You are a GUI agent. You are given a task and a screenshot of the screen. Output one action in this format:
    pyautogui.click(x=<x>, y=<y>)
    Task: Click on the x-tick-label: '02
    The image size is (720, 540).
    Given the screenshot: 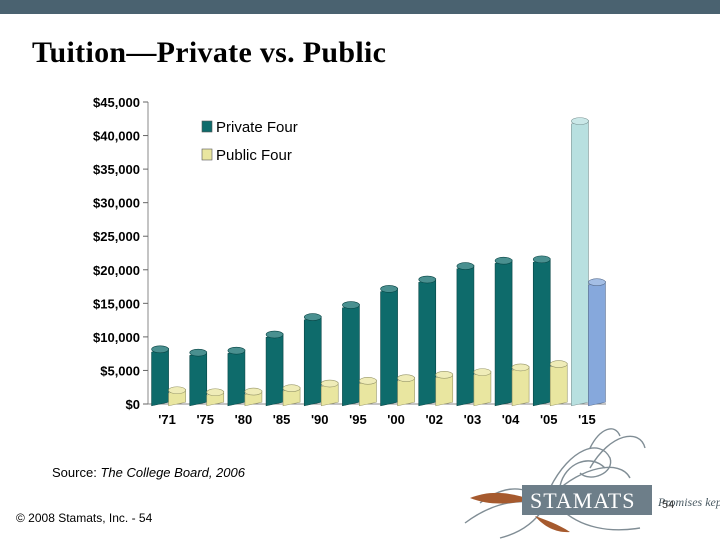 What is the action you would take?
    pyautogui.click(x=434, y=419)
    